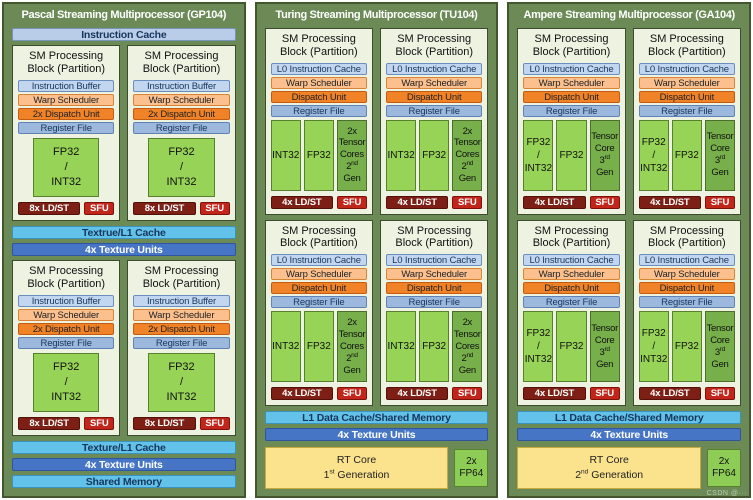 The image size is (753, 500). What do you see at coordinates (471, 461) in the screenshot?
I see `fp64-count: 2x` at bounding box center [471, 461].